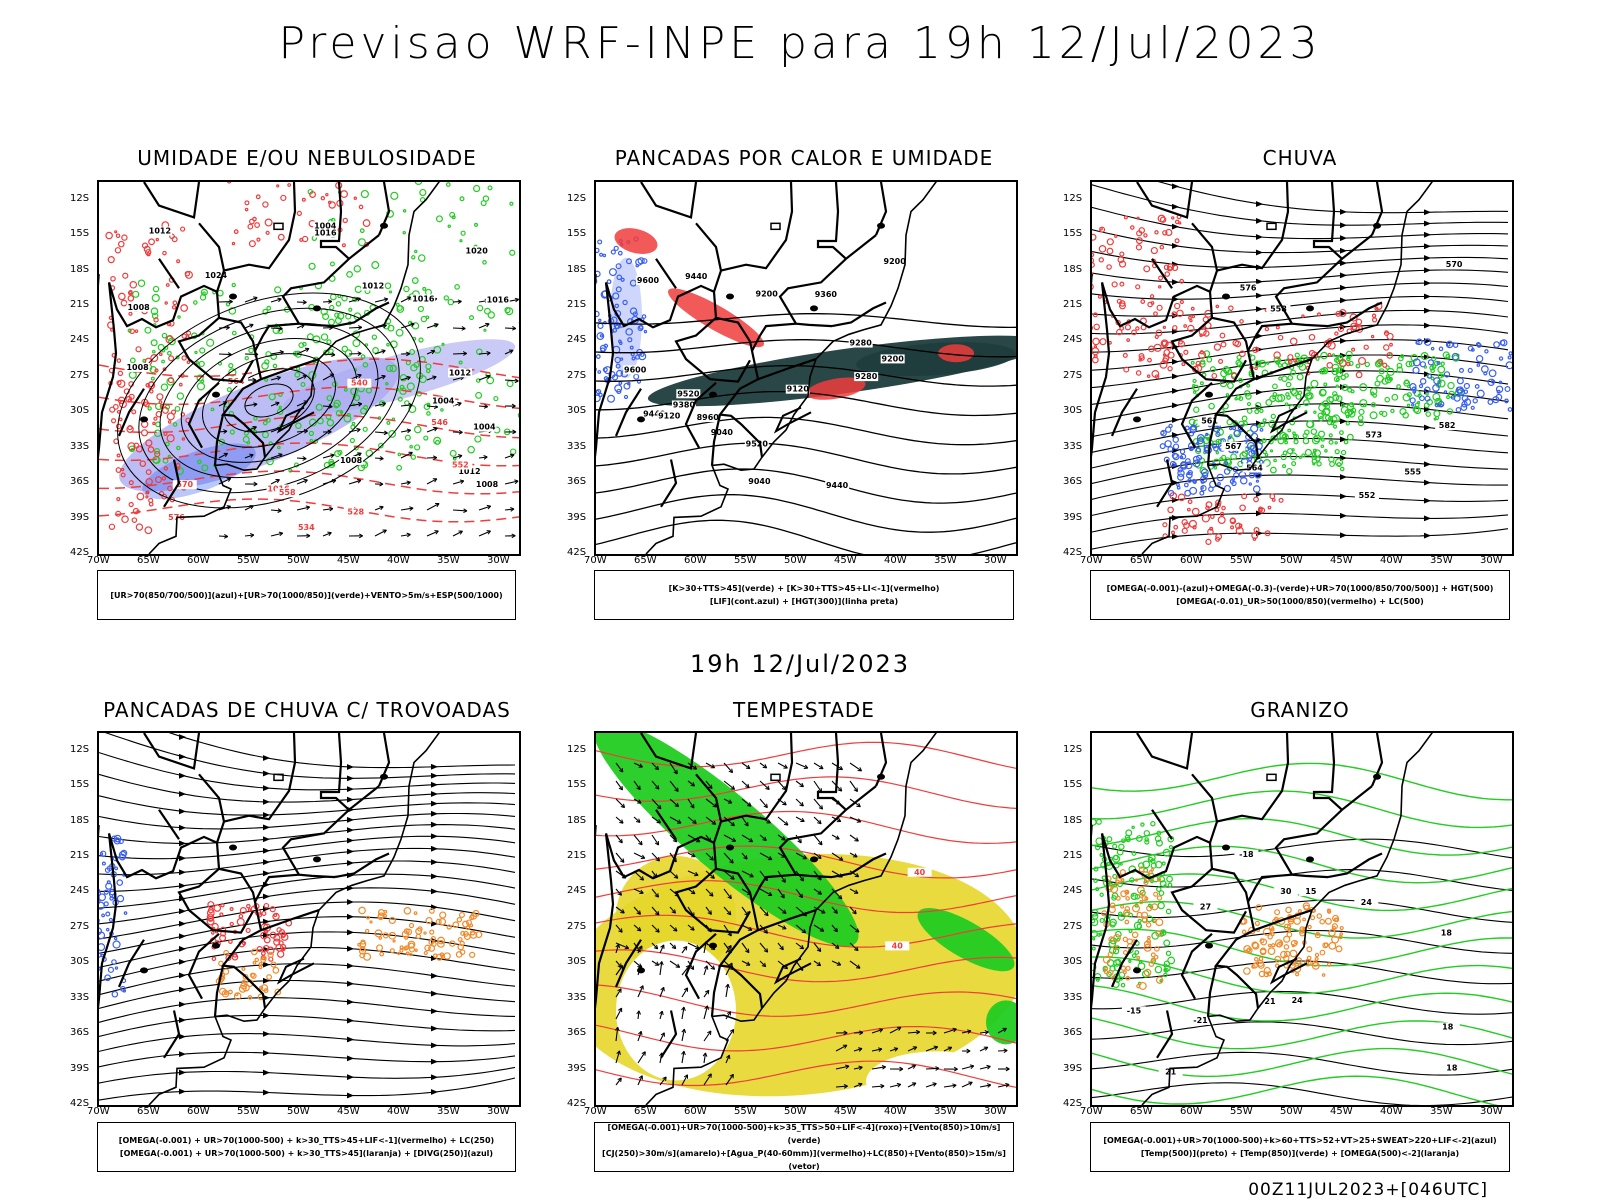 The width and height of the screenshot is (1600, 1200). What do you see at coordinates (287, 492) in the screenshot?
I see `svg-text: 558` at bounding box center [287, 492].